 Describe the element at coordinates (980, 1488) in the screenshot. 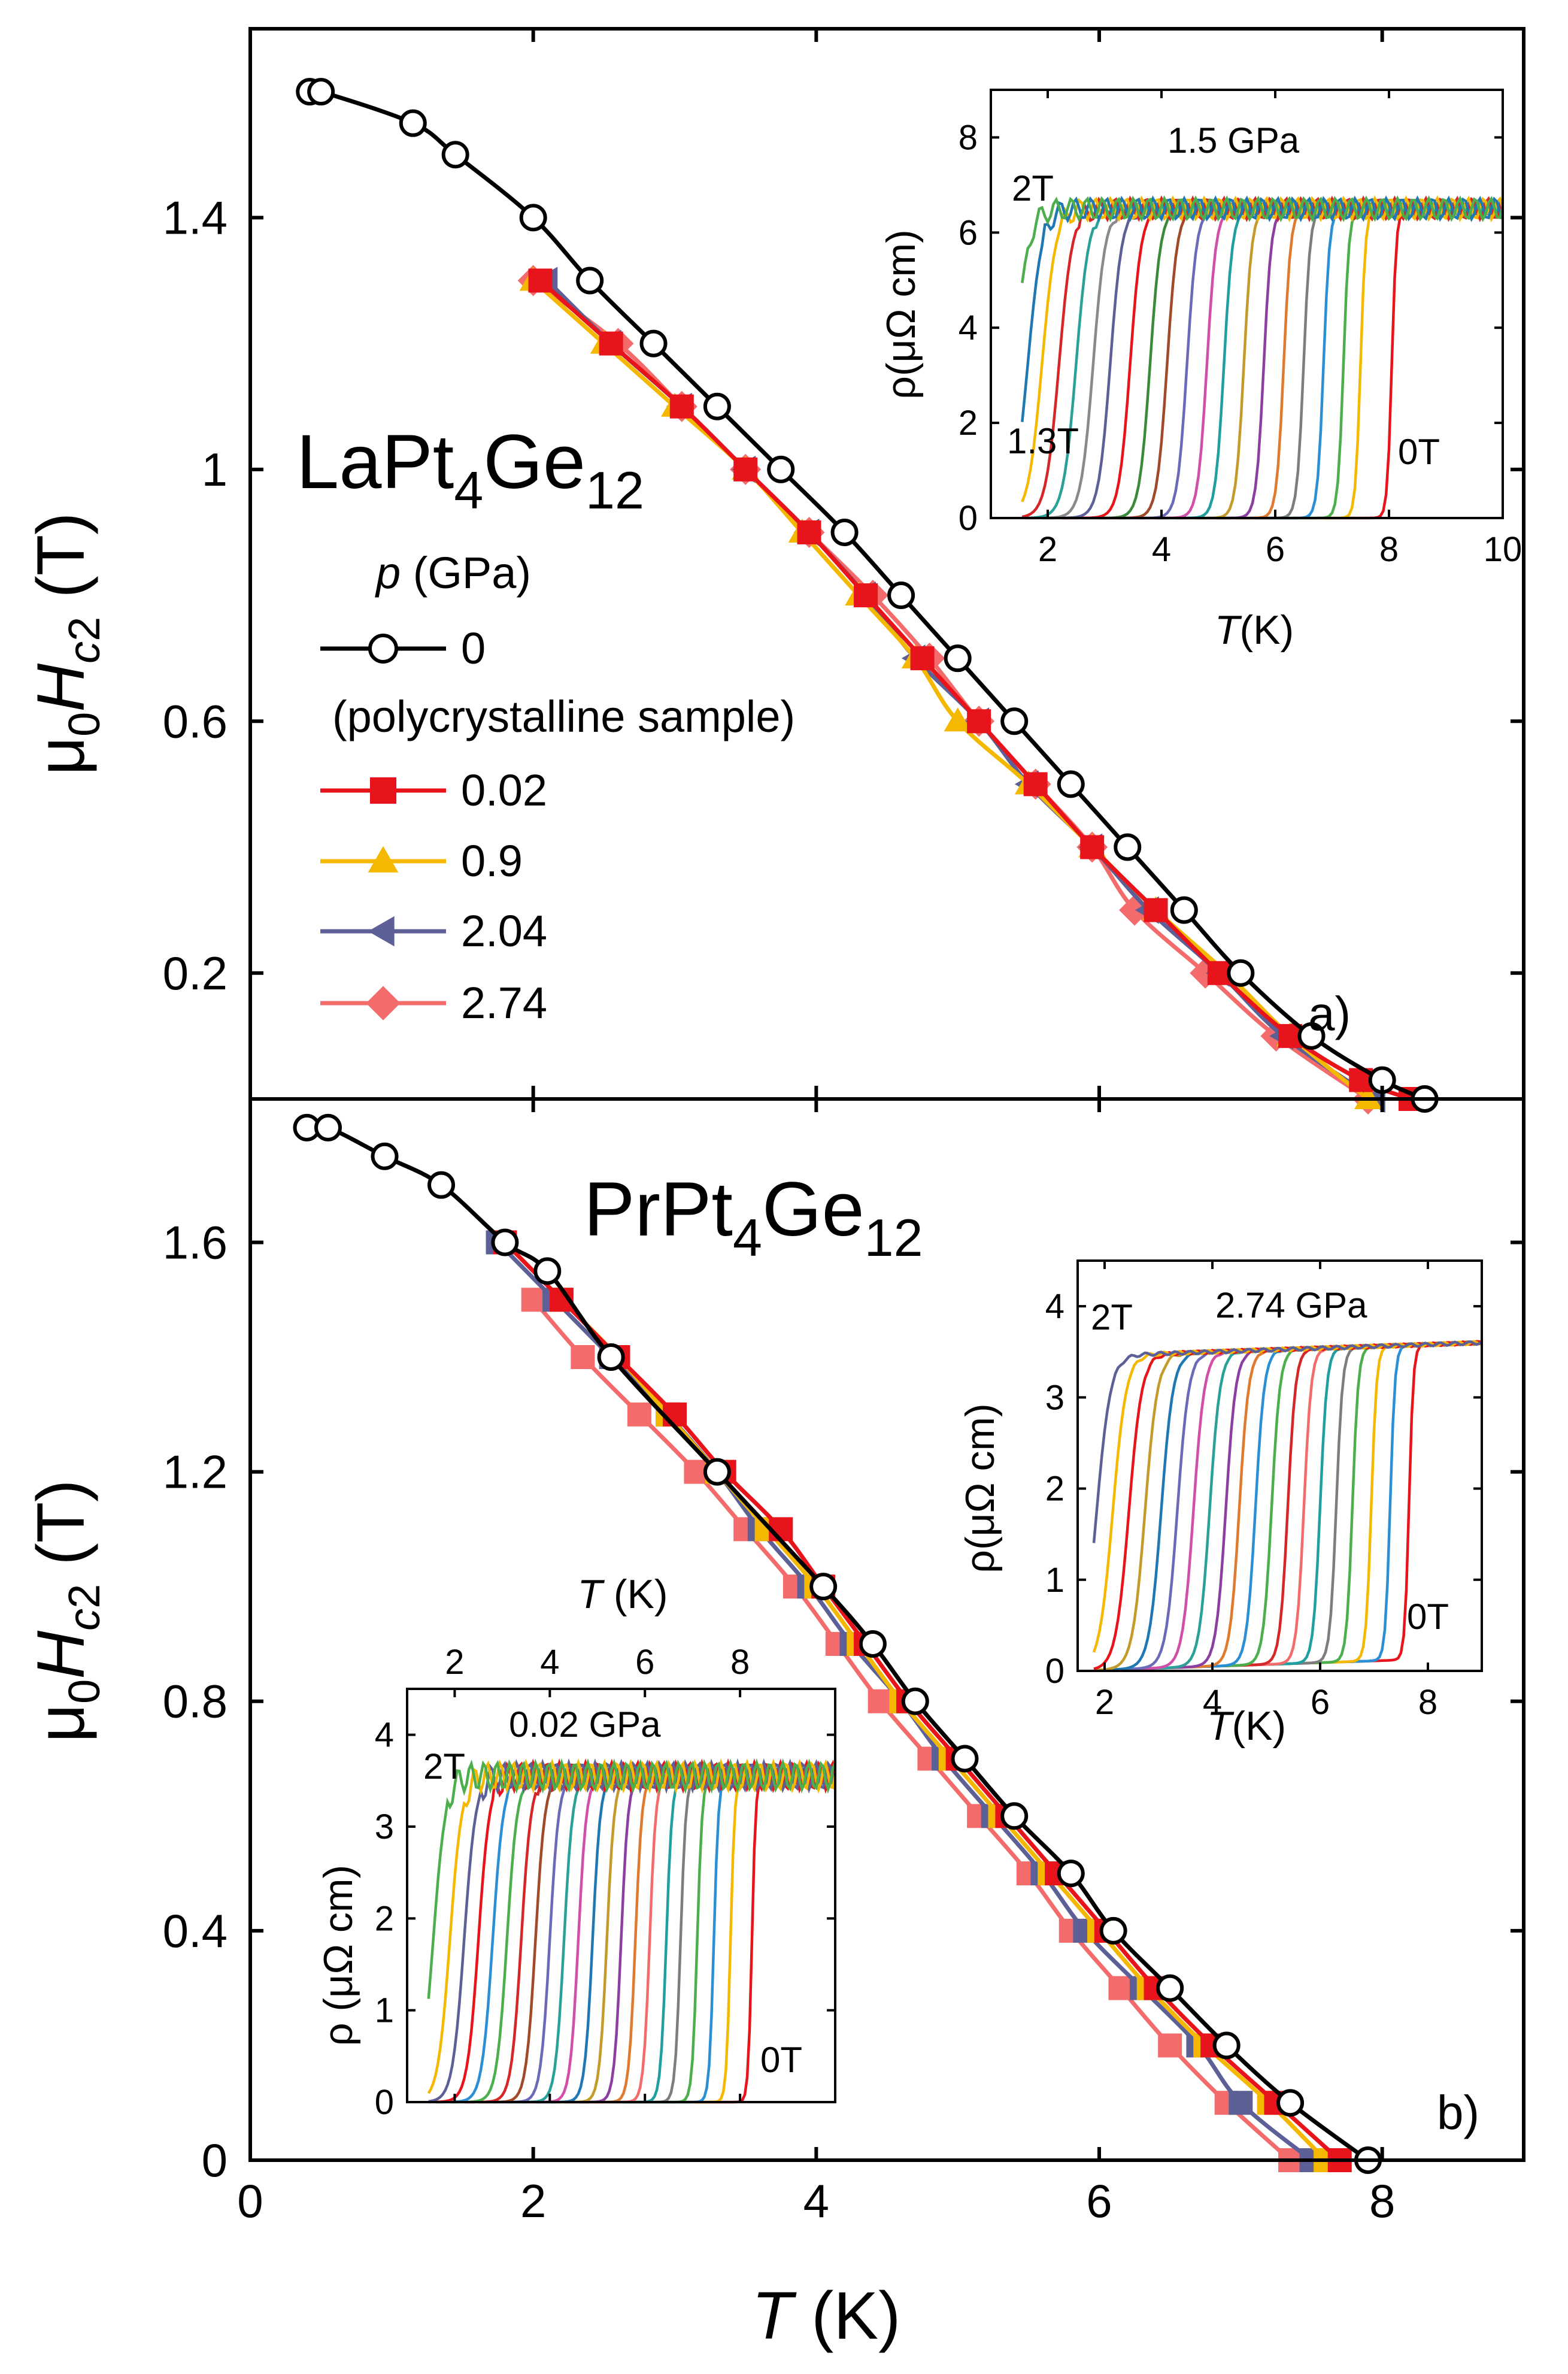

I see `svg-text: ρ(μΩ cm)` at that location.